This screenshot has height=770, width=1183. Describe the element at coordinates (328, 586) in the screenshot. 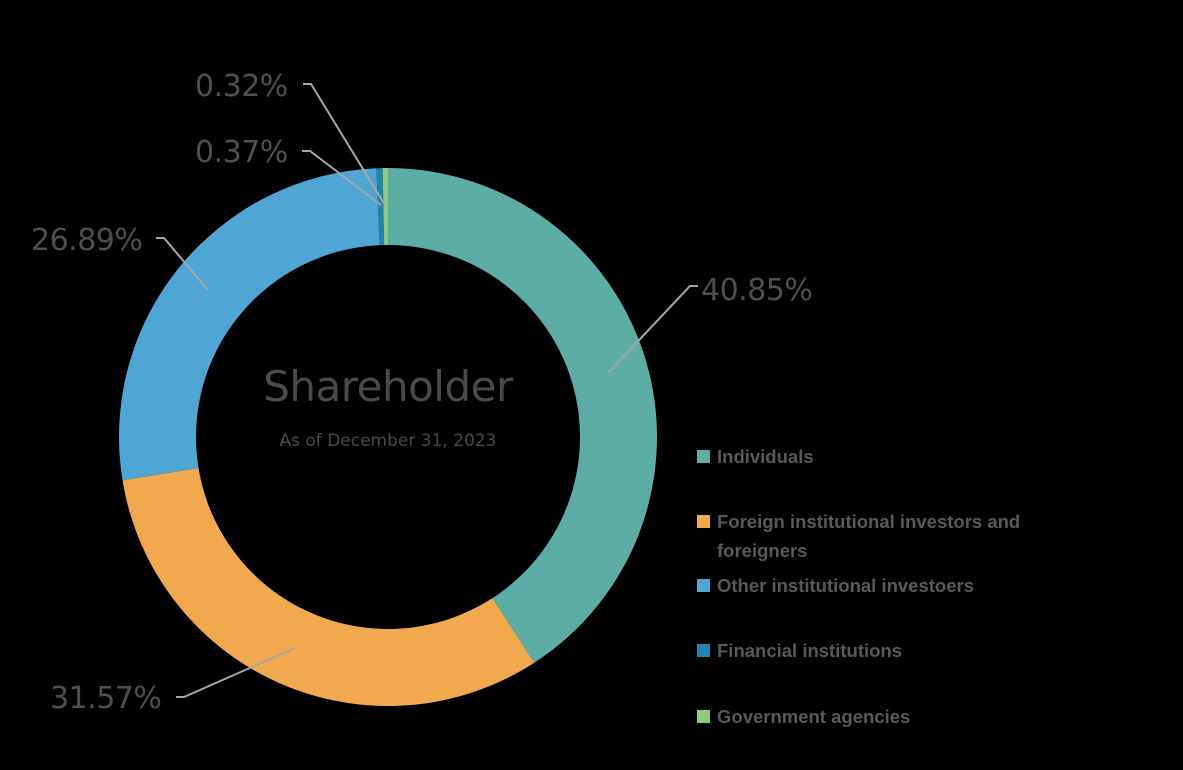

I see `slice-foreign` at that location.